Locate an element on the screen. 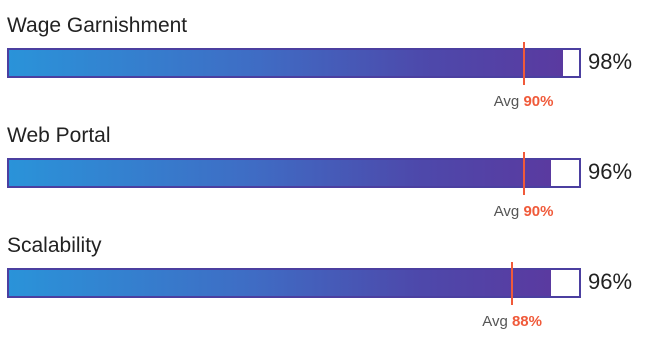 The height and width of the screenshot is (342, 645). percent-value: 98% is located at coordinates (610, 61).